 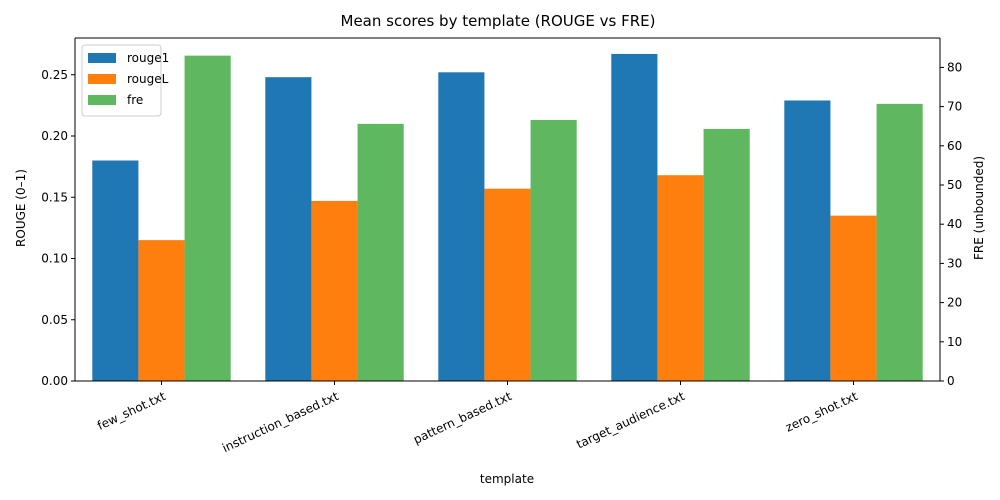 What do you see at coordinates (54, 259) in the screenshot?
I see `y-tick-label: 0.10` at bounding box center [54, 259].